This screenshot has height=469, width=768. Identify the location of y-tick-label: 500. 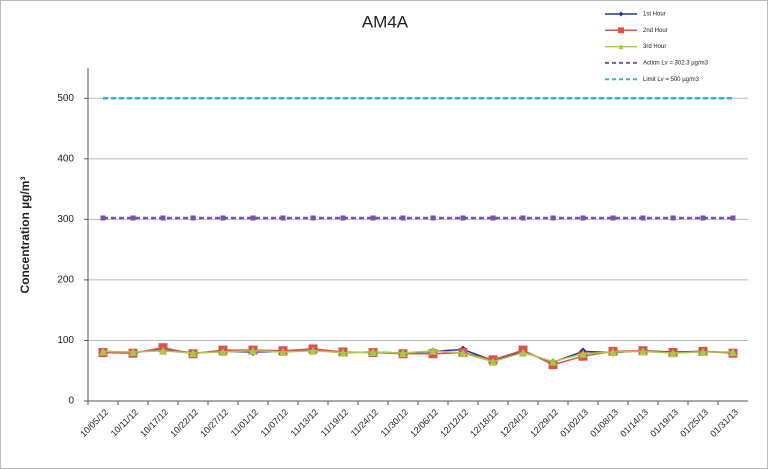
(65, 98).